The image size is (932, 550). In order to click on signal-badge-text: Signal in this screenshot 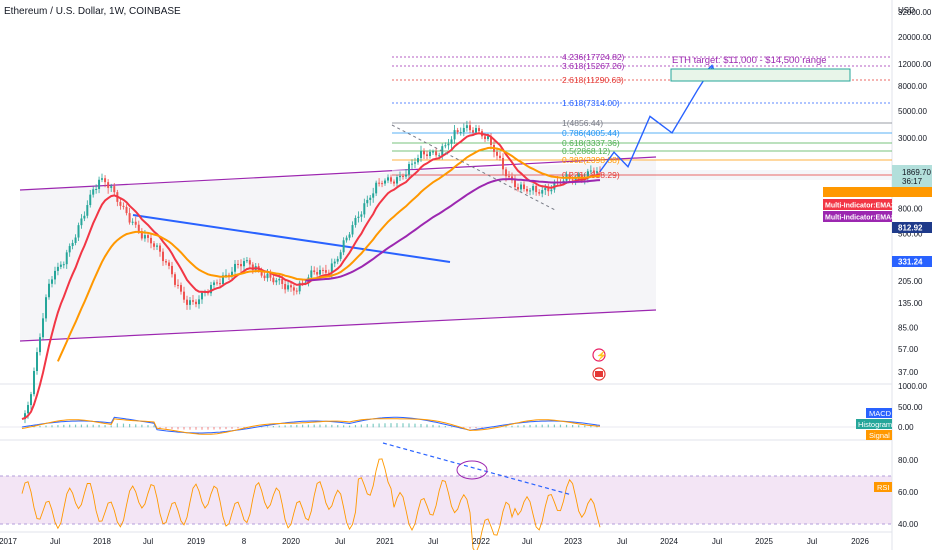, I will do `click(879, 435)`.